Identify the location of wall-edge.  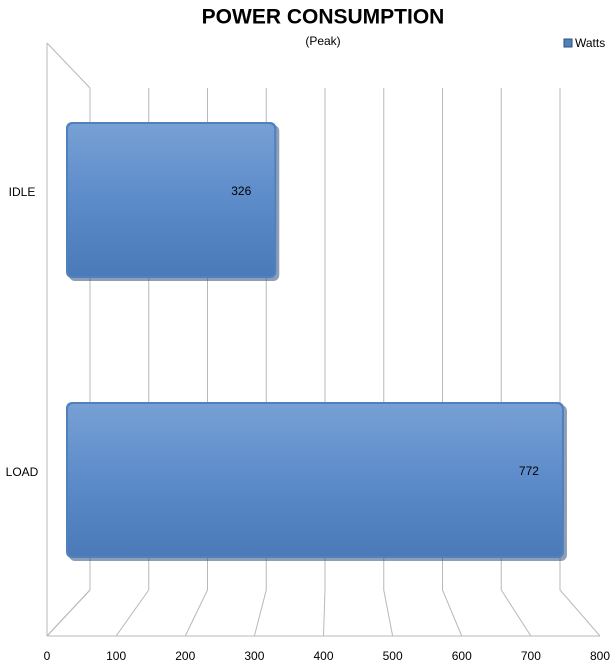
(68, 65).